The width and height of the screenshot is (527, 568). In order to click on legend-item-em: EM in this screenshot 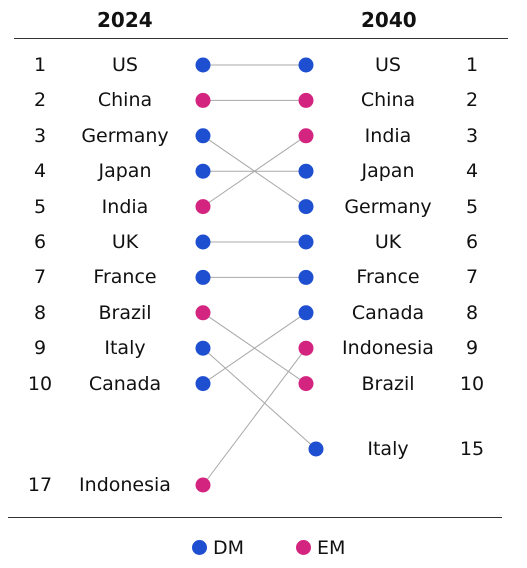, I will do `click(320, 548)`.